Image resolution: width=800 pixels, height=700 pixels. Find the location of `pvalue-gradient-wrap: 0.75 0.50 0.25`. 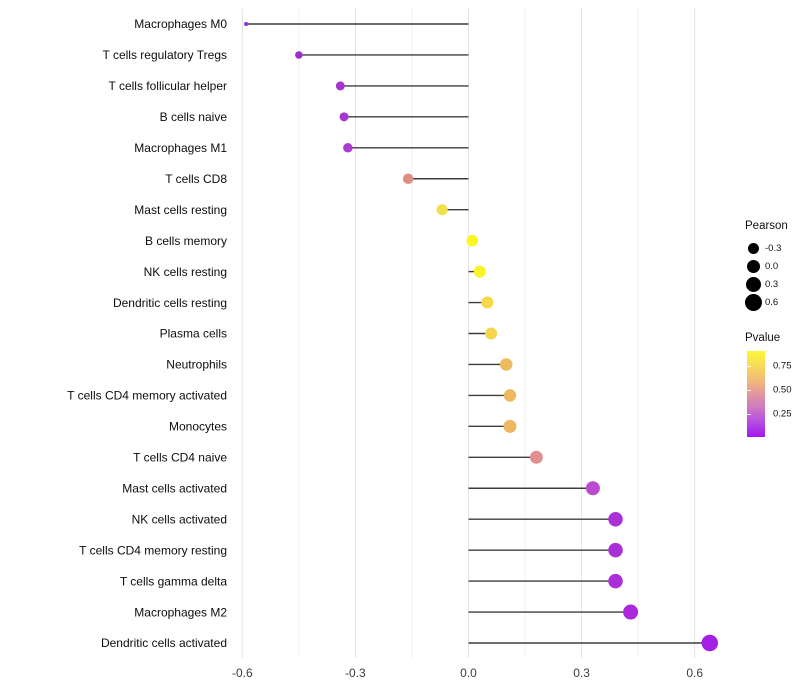

pvalue-gradient-wrap: 0.75 0.50 0.25 is located at coordinates (773, 394).